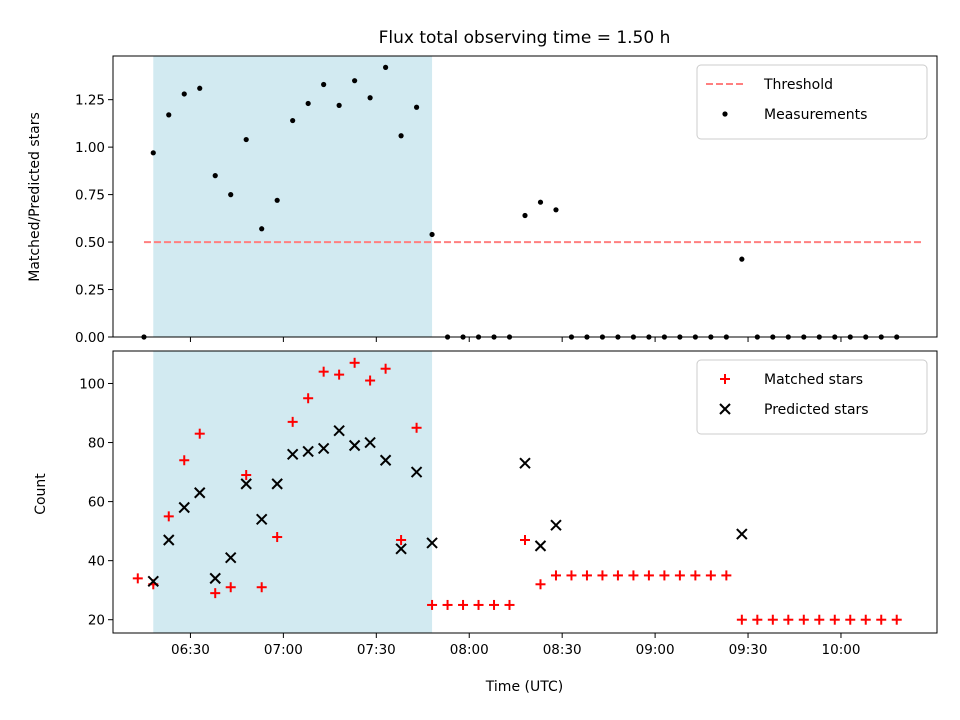 Image resolution: width=960 pixels, height=720 pixels. Describe the element at coordinates (815, 115) in the screenshot. I see `legend-label: Measurements` at that location.